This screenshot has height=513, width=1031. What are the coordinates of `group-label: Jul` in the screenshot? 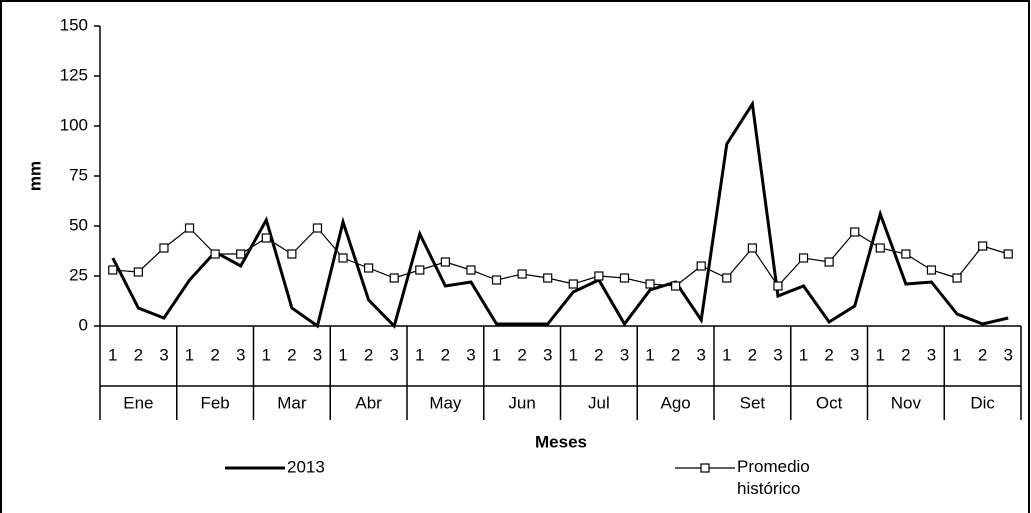 It's located at (599, 402).